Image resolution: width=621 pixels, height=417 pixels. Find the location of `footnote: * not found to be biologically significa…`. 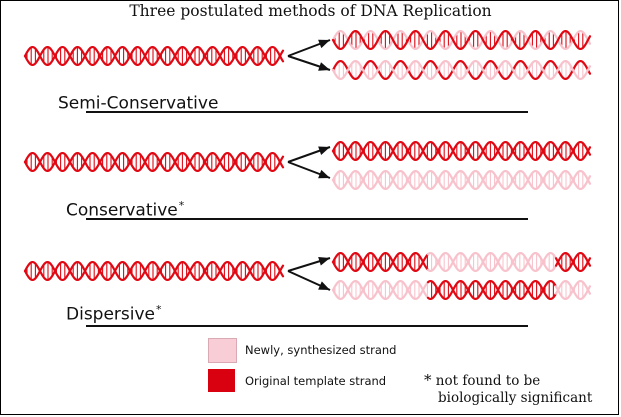

footnote: * not found to be biologically significa… is located at coordinates (508, 389).